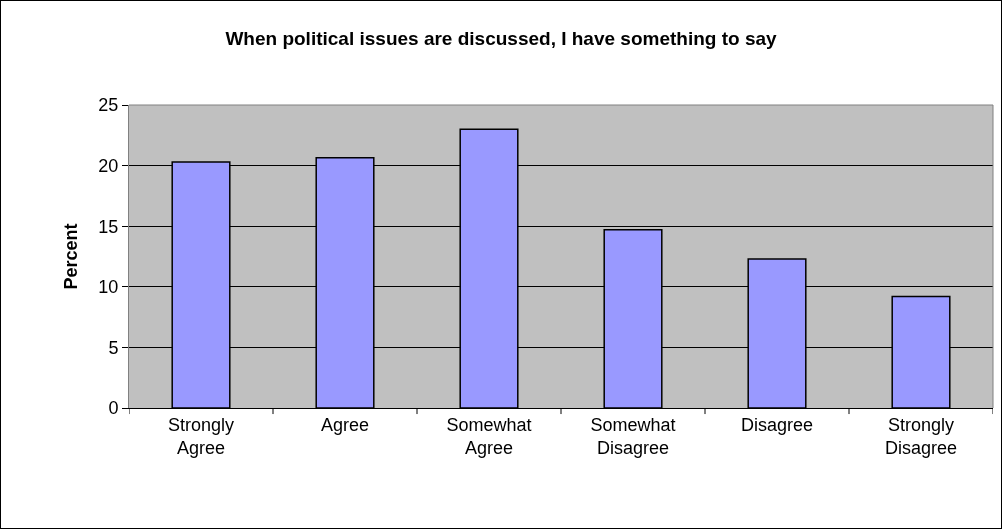  I want to click on y-axis-title: Percent, so click(70, 256).